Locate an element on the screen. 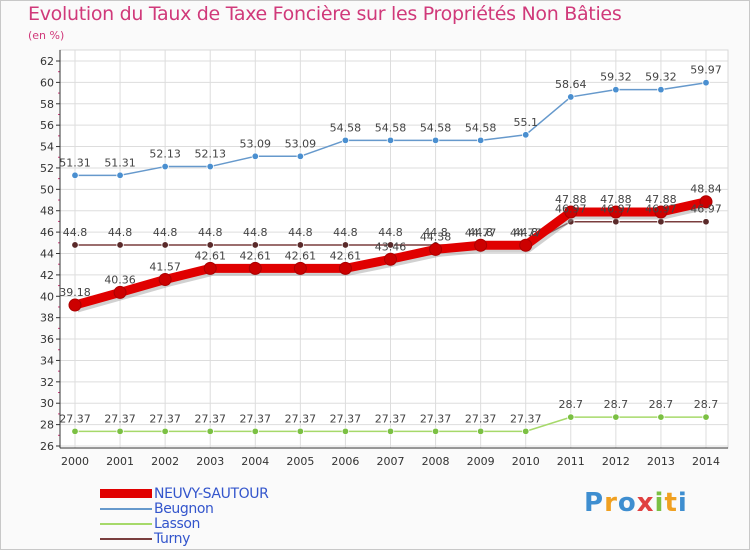 Image resolution: width=750 pixels, height=550 pixels. data-label: 51.31 is located at coordinates (75, 162).